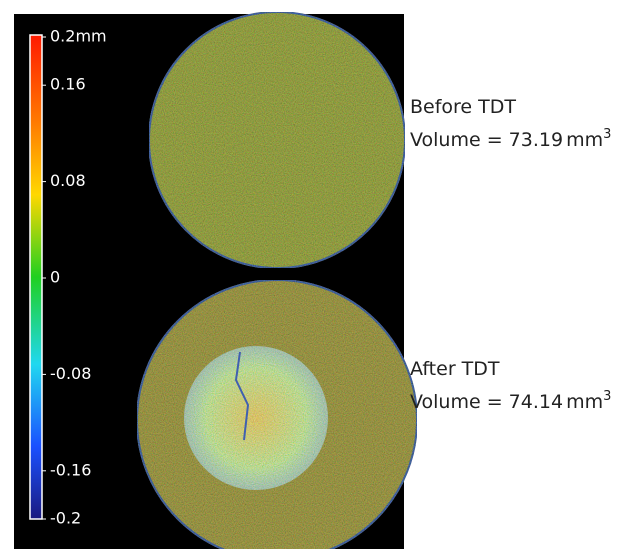  What do you see at coordinates (70, 469) in the screenshot?
I see `colorbar-label: -0.16` at bounding box center [70, 469].